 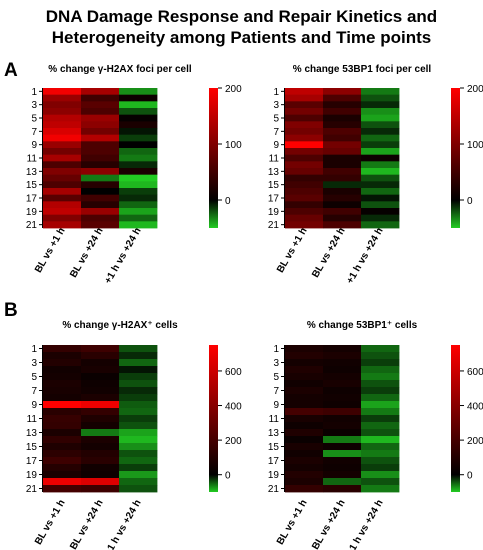 I want to click on panel-b-letter: B, so click(x=11, y=310).